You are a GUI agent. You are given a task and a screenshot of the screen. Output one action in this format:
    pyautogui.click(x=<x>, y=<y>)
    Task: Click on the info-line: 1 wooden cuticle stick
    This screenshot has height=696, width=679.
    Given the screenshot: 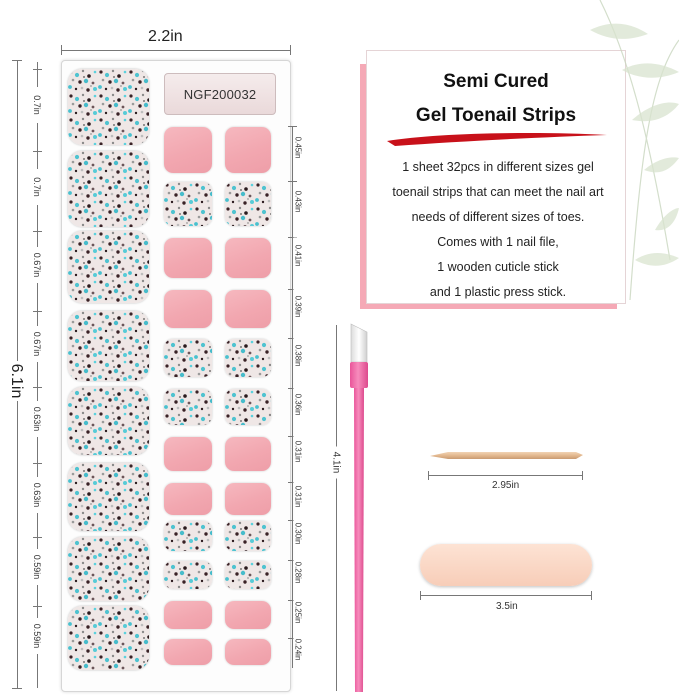 What is the action you would take?
    pyautogui.click(x=498, y=267)
    